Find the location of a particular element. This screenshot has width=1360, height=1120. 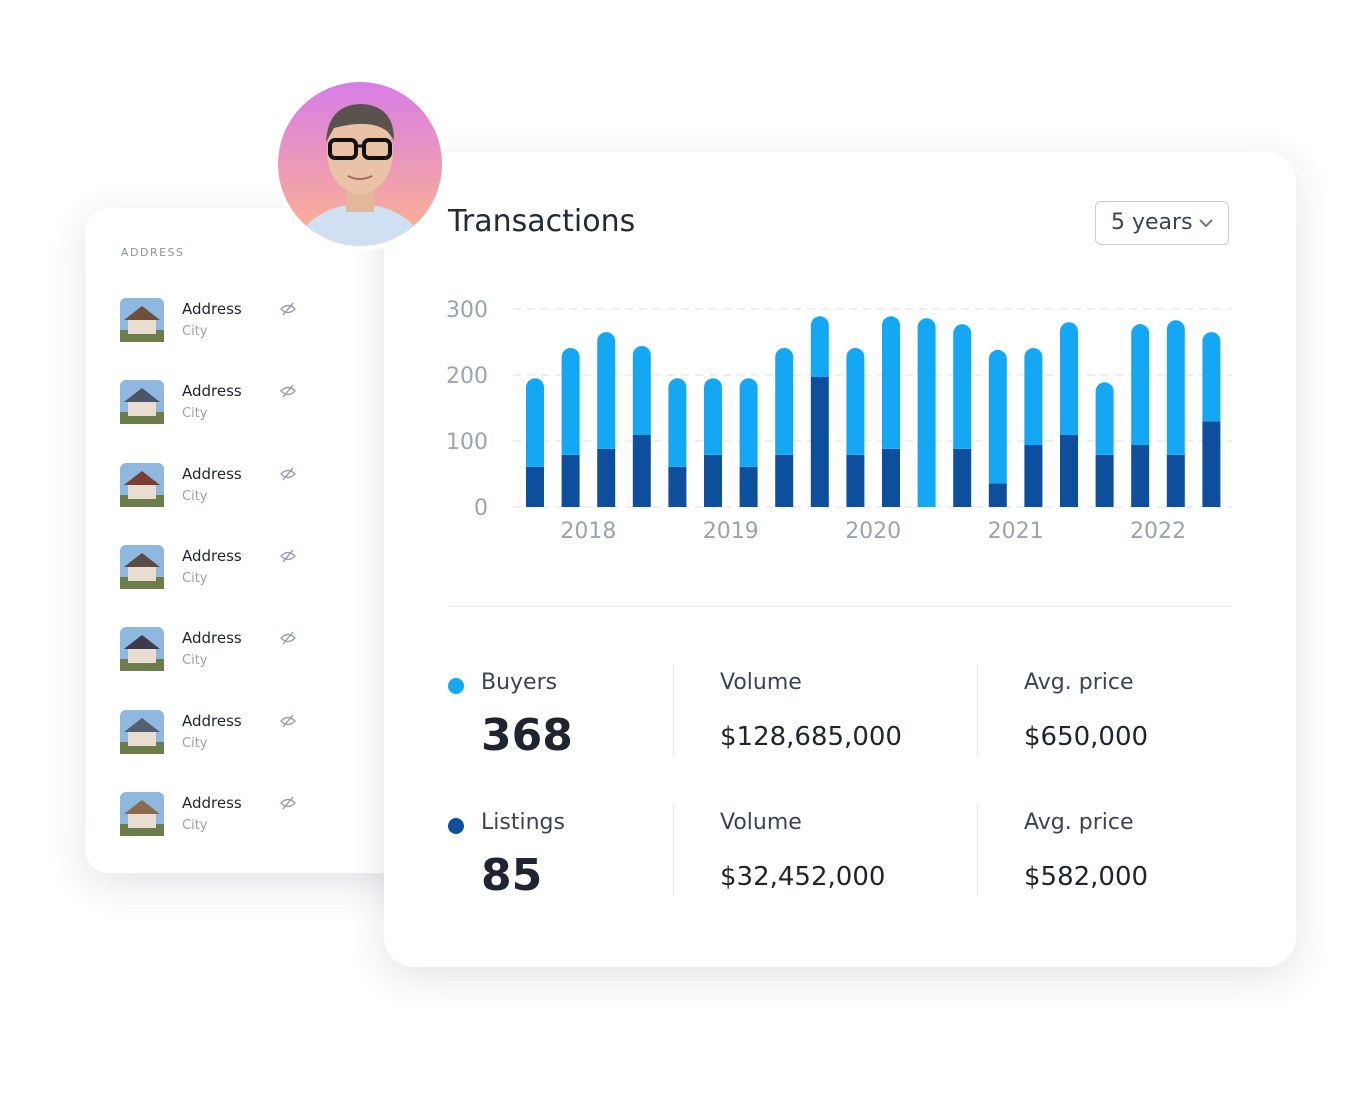

x-tick-label: 2019 is located at coordinates (731, 531).